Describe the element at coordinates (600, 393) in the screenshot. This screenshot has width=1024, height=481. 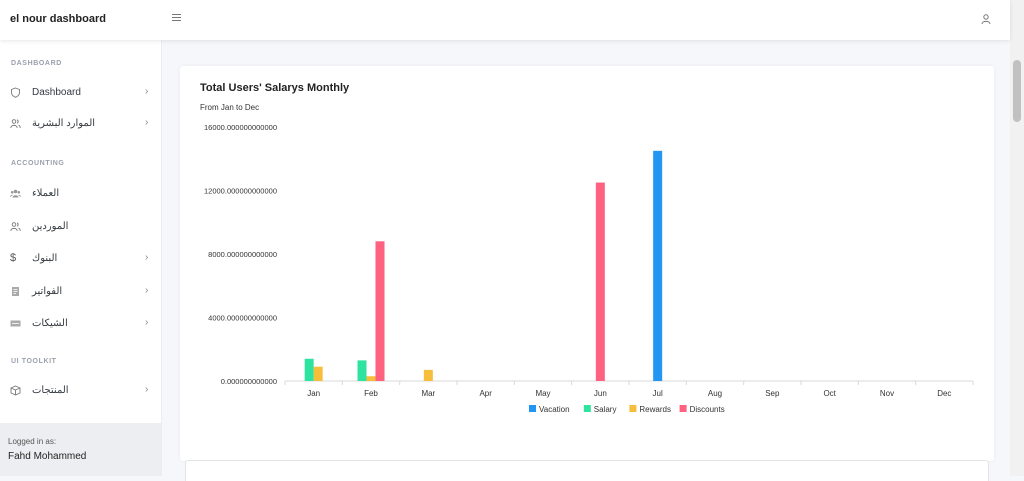
I see `x-tick-label: Jun` at that location.